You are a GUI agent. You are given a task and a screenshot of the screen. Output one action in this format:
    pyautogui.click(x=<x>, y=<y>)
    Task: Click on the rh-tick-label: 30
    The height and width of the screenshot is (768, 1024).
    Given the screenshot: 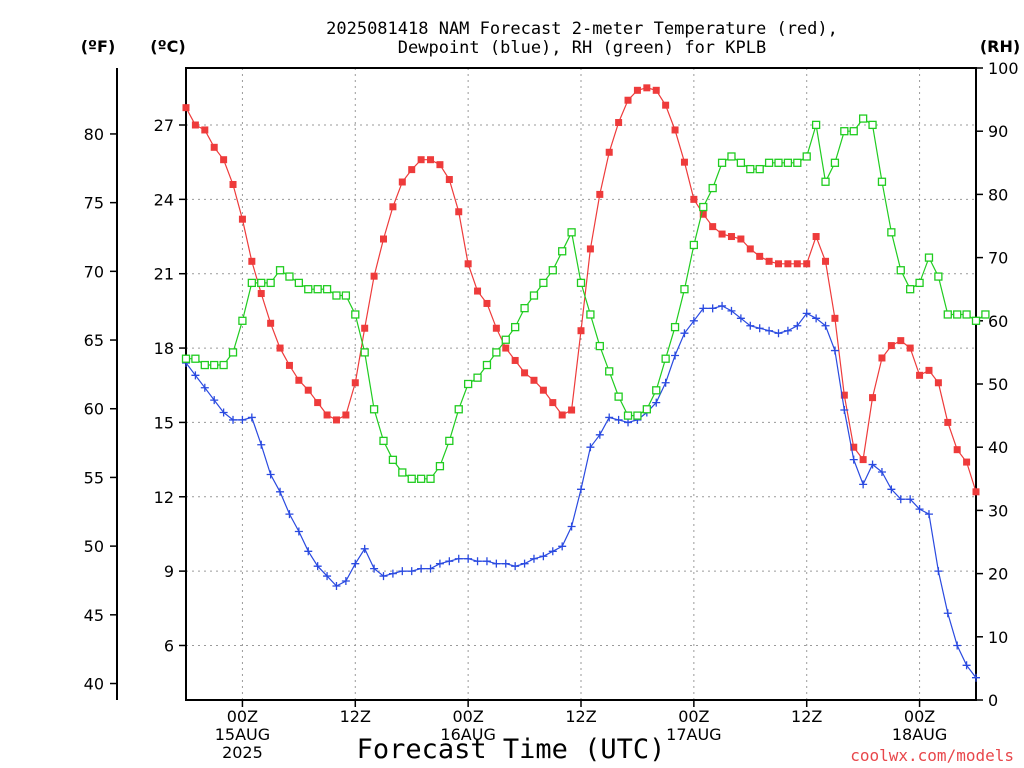 What is the action you would take?
    pyautogui.click(x=998, y=510)
    